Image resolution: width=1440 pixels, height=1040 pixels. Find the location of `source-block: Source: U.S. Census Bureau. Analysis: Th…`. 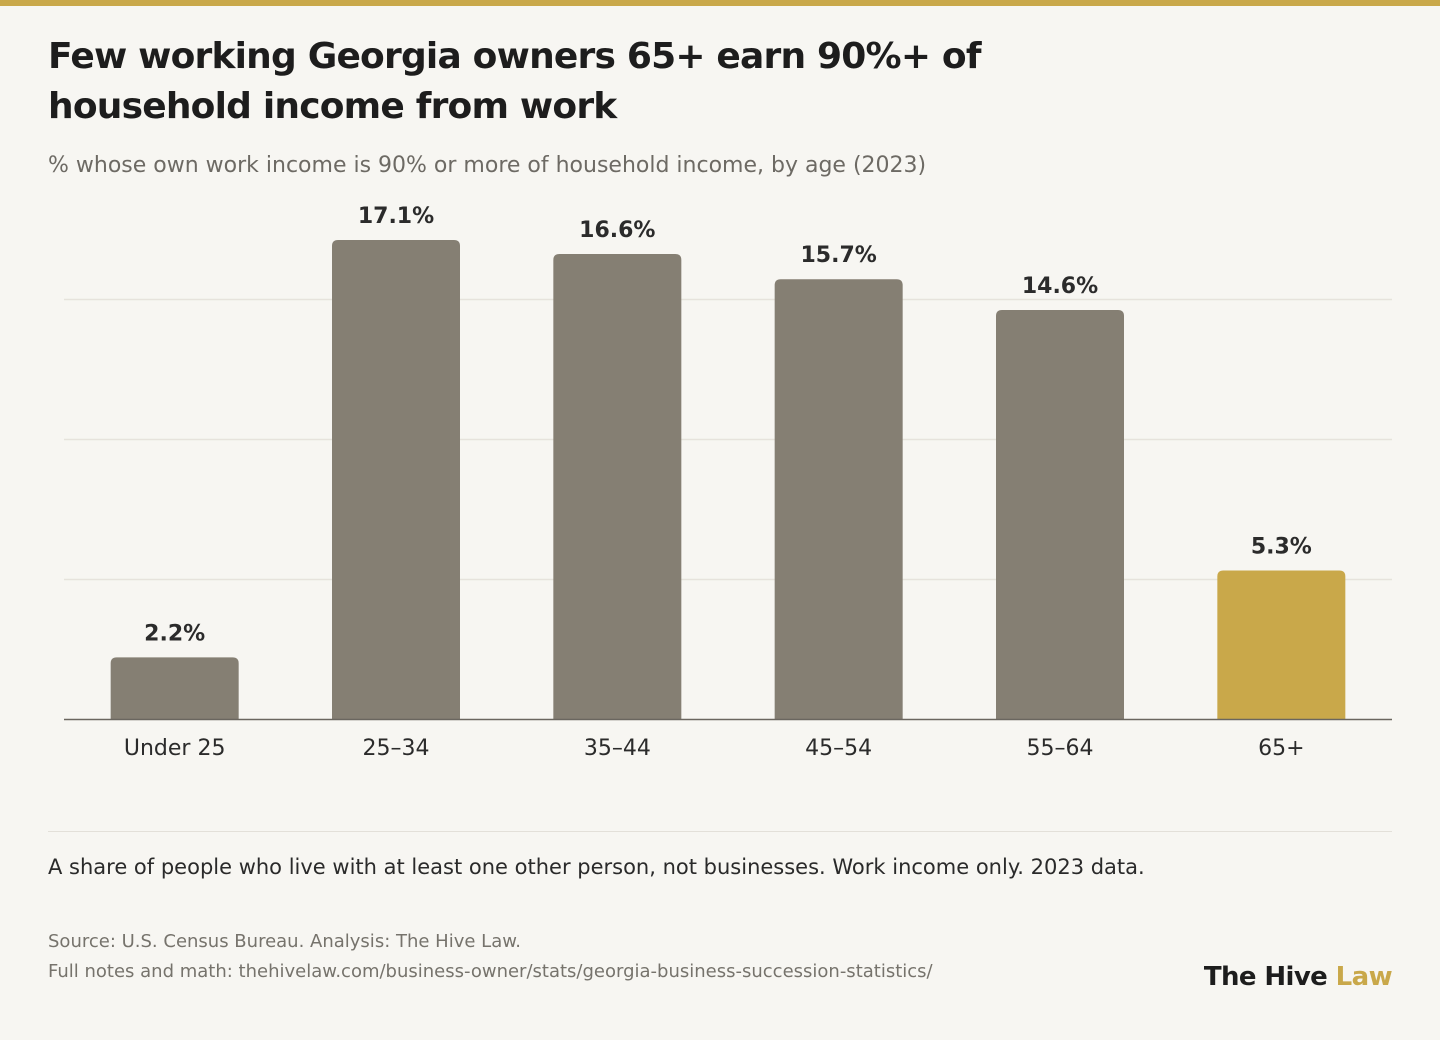

source-block: Source: U.S. Census Bureau. Analysis: Th… is located at coordinates (490, 957).